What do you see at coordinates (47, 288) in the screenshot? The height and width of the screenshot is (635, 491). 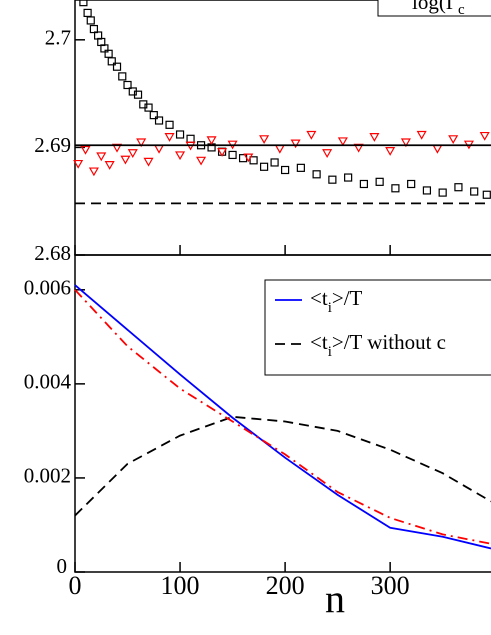 I see `y-tick-label: 0.006` at bounding box center [47, 288].